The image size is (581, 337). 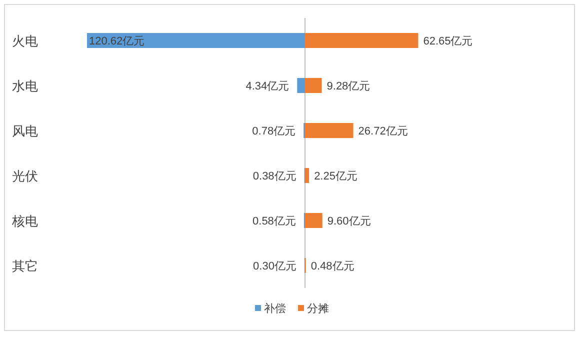 I want to click on y-tick-label: 风电, so click(x=25, y=131).